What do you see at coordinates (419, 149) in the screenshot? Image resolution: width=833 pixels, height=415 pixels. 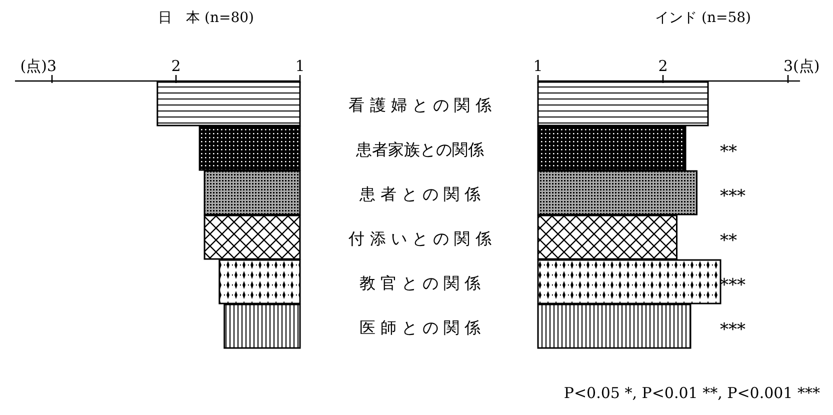 I see `y-tick-label: 患者家族との関係` at bounding box center [419, 149].